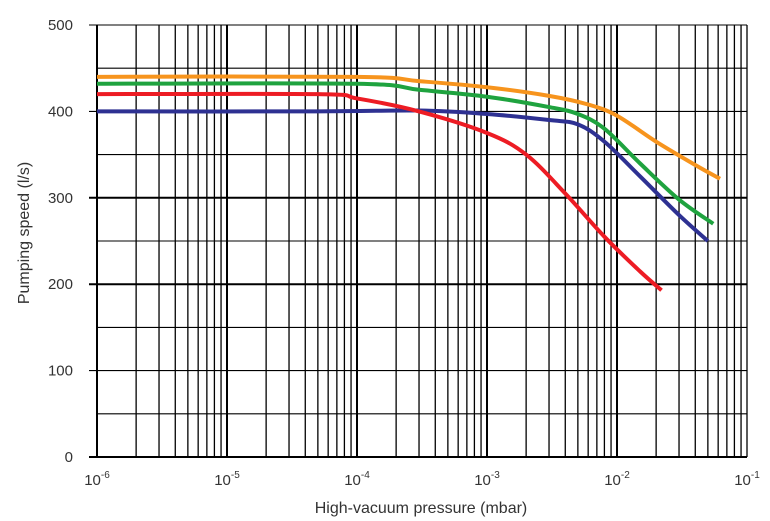 Image resolution: width=770 pixels, height=521 pixels. What do you see at coordinates (60, 198) in the screenshot?
I see `y-tick-label: 300` at bounding box center [60, 198].